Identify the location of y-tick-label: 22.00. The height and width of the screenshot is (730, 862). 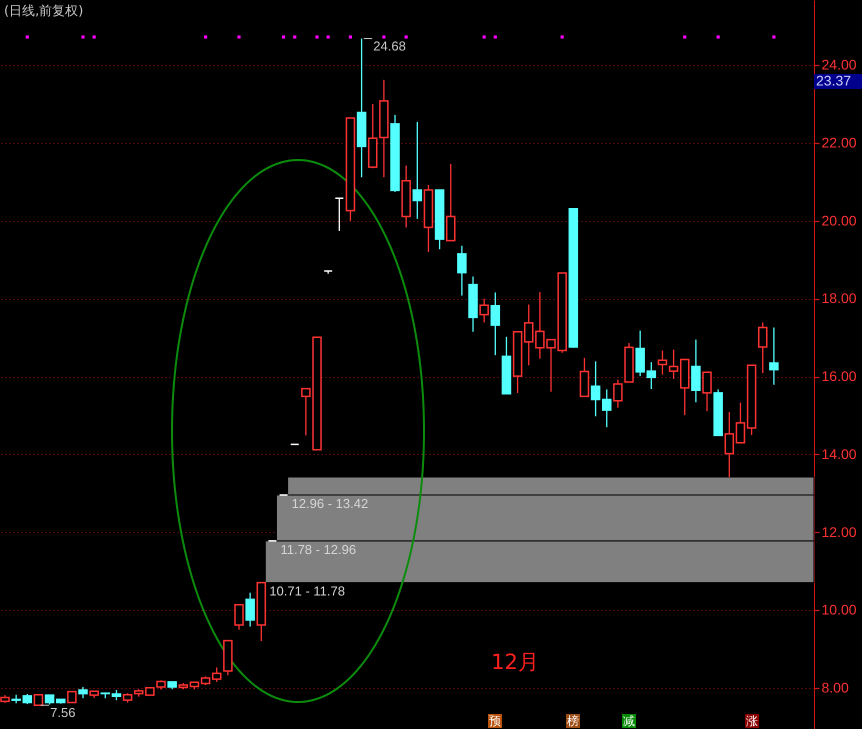
(839, 142).